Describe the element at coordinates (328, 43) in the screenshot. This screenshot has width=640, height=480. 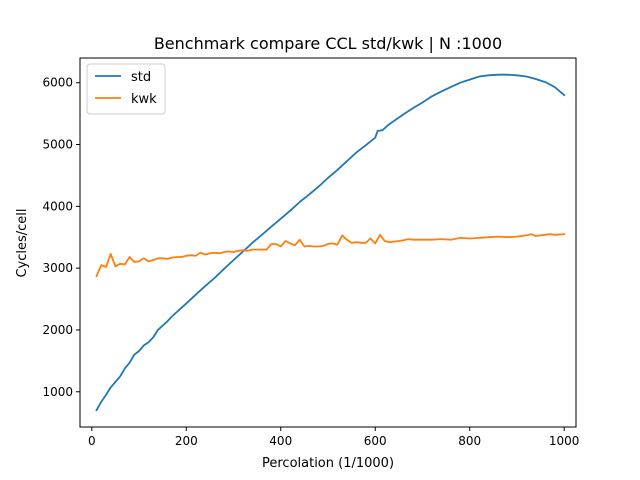
I see `chart-title: Benchmark compare CCL std/kwk | N :1000` at that location.